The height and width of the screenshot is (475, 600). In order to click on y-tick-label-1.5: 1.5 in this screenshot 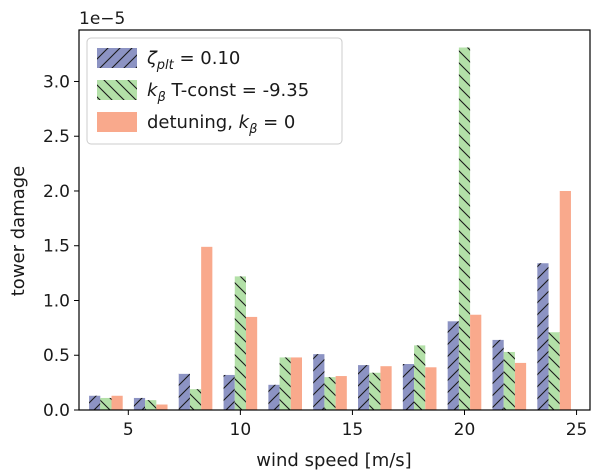, I will do `click(56, 247)`.